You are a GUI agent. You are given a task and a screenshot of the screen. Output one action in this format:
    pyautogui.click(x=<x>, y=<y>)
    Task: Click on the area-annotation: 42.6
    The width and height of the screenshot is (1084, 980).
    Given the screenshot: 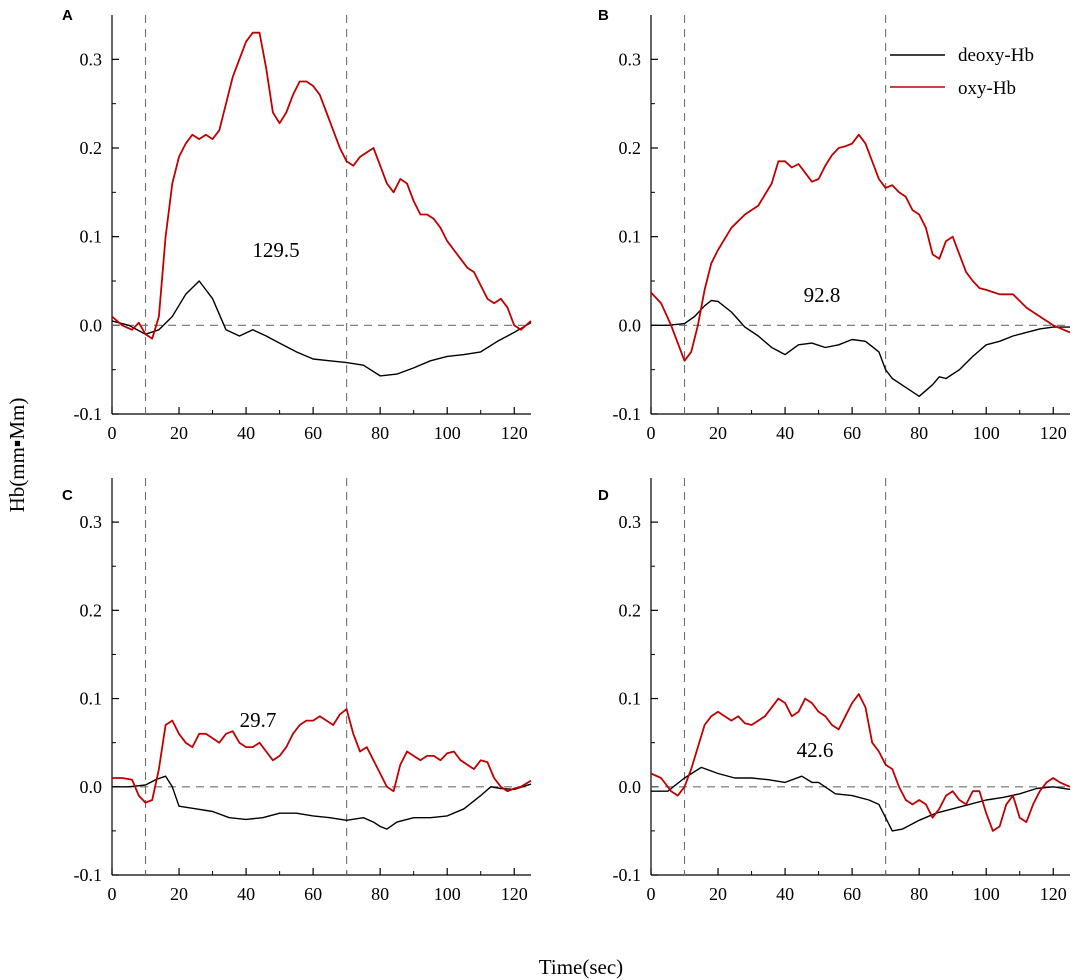 What is the action you would take?
    pyautogui.click(x=815, y=750)
    